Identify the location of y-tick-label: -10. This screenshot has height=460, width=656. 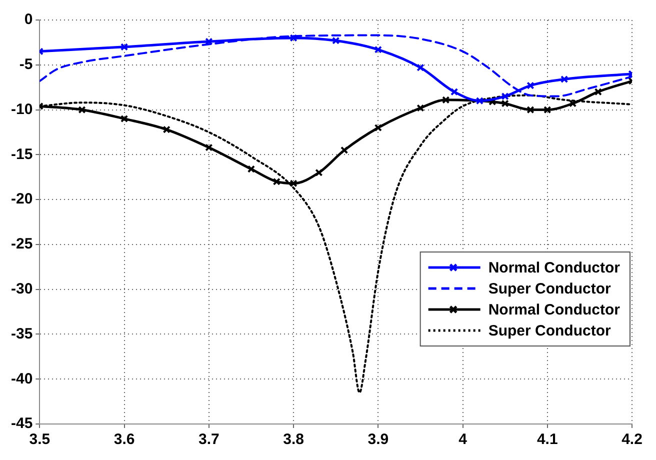
(21, 109).